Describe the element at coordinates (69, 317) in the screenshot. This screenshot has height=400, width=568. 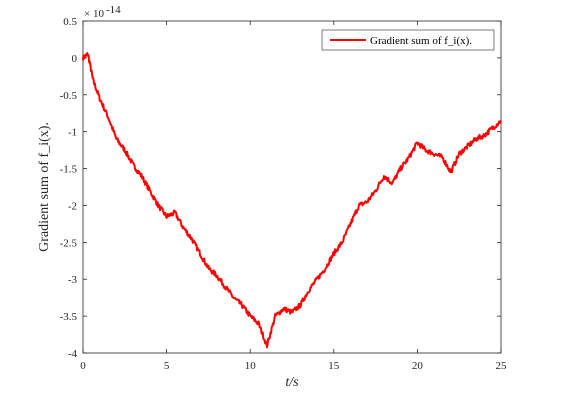
I see `y-tick-label: -3.5` at that location.